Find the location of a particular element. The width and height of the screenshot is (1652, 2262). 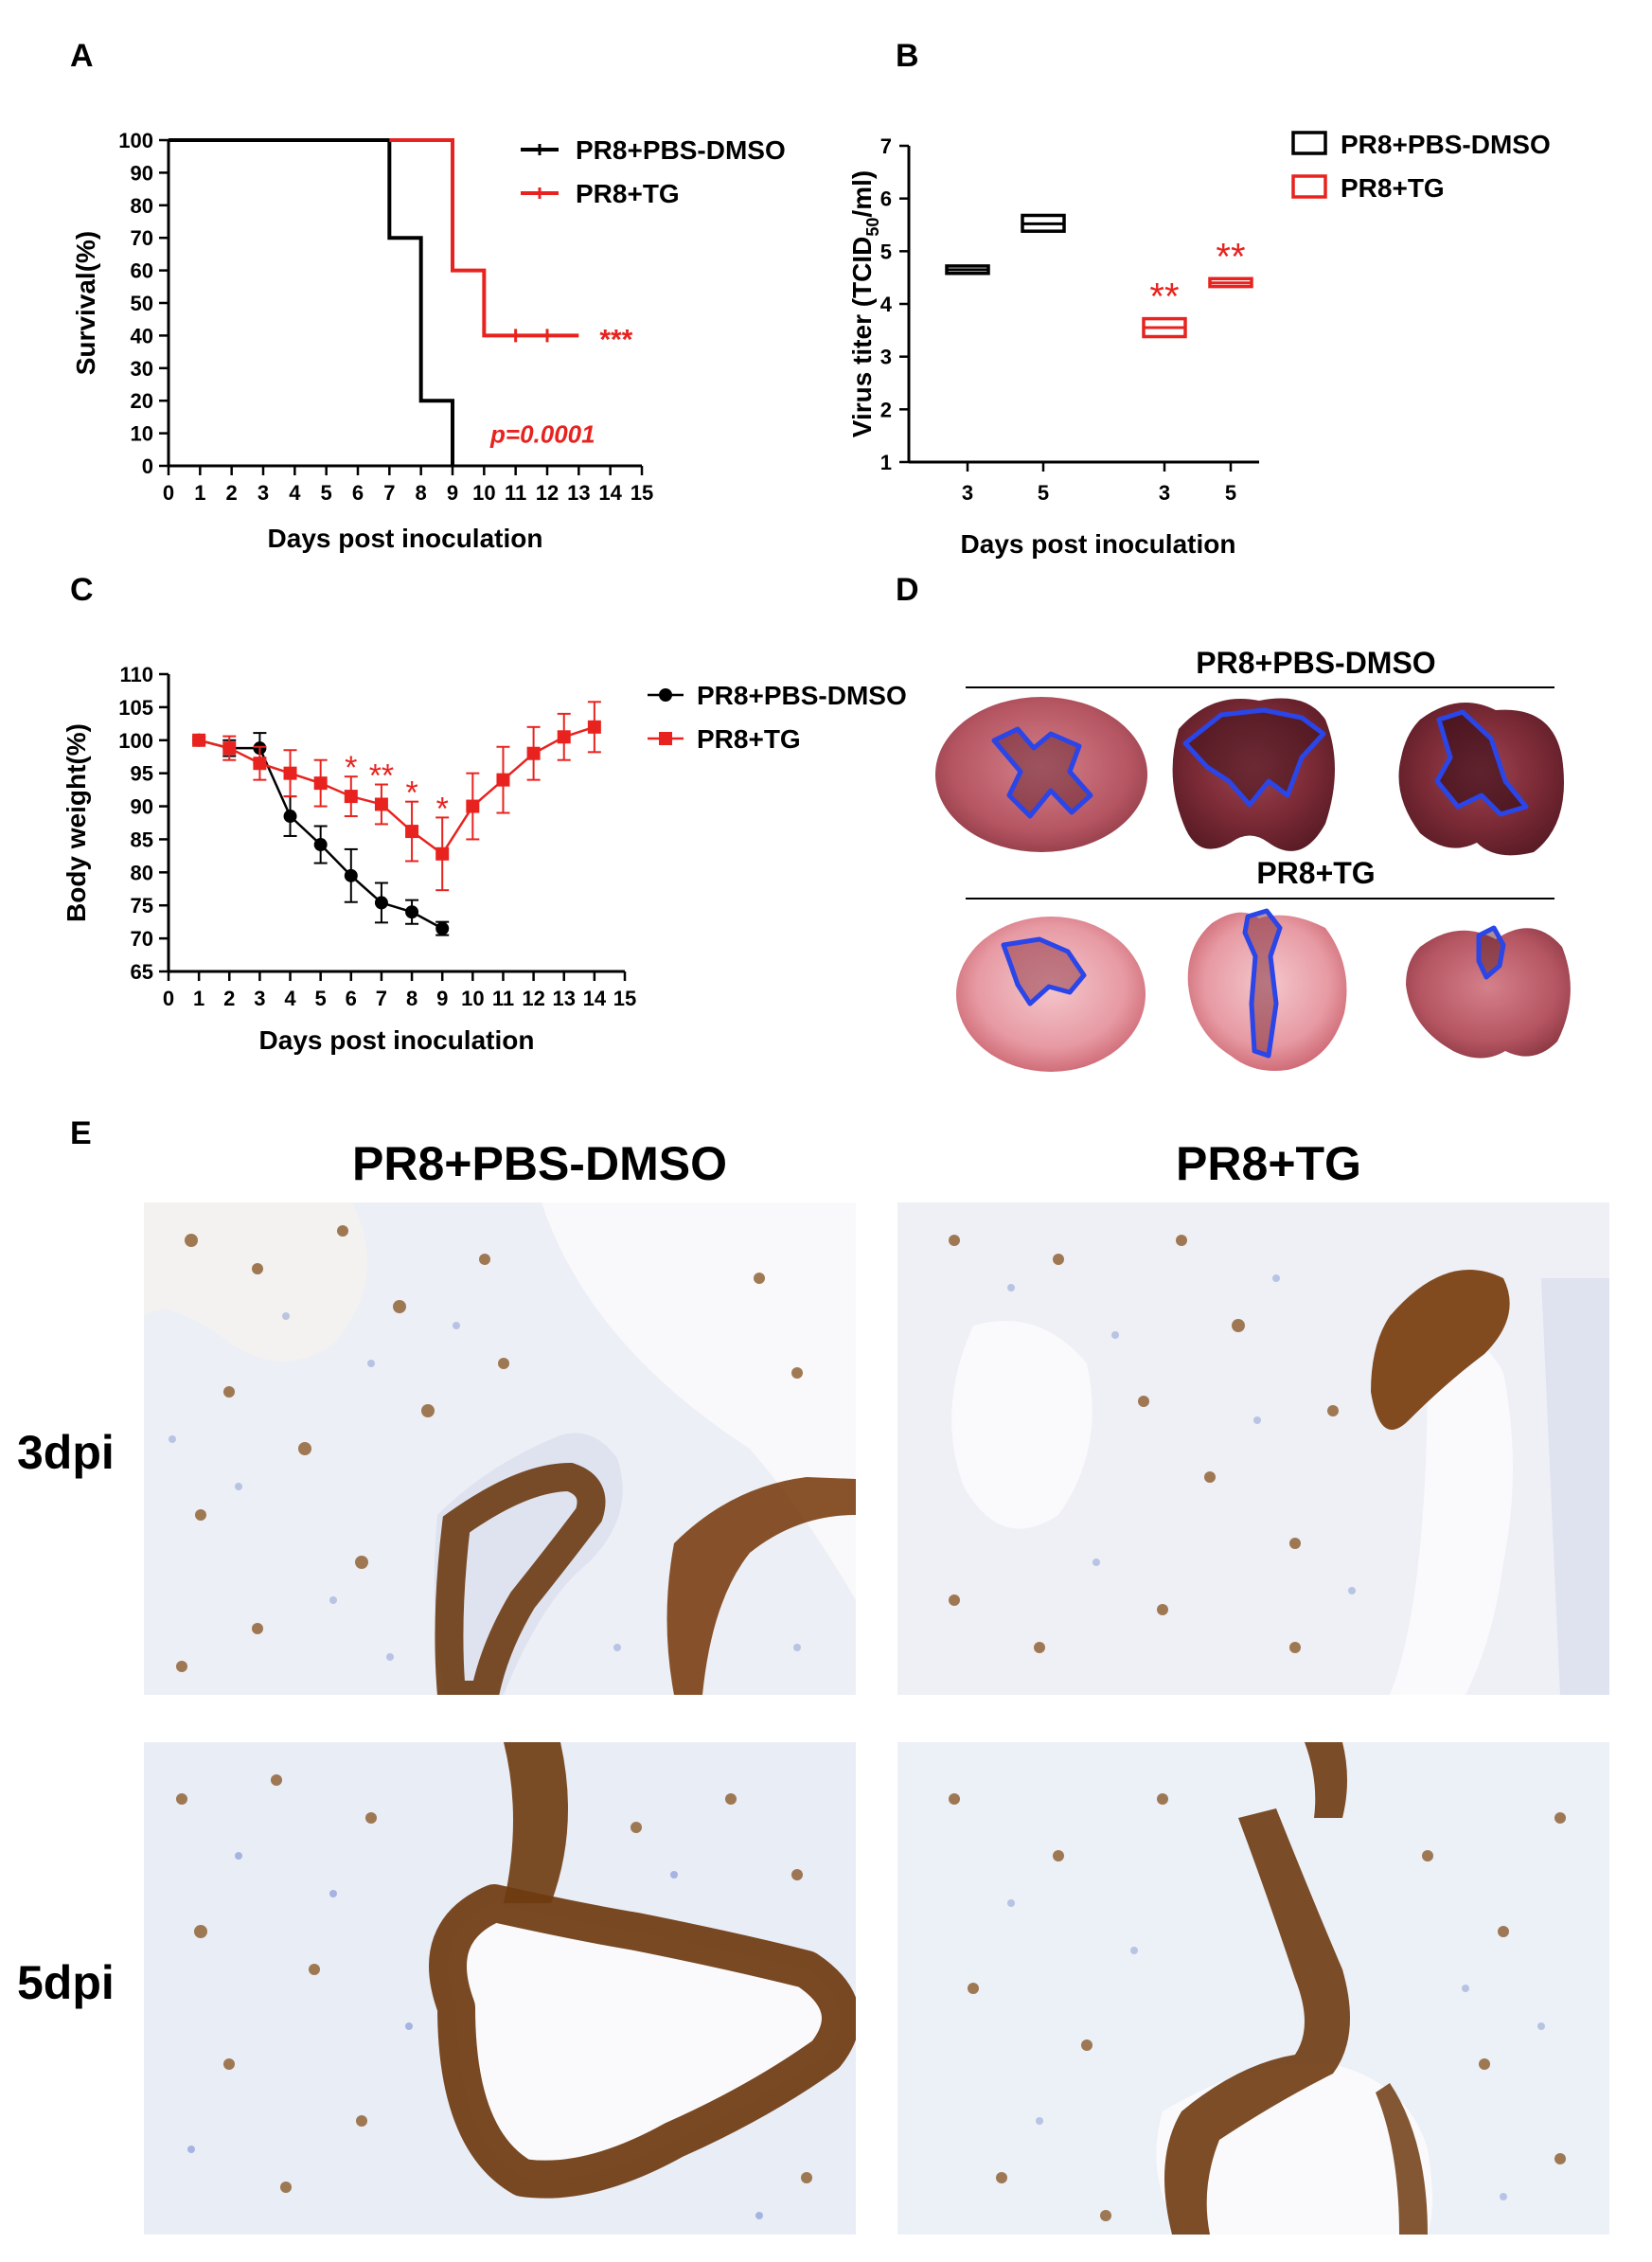

chart-b-x-tick-label: 5 is located at coordinates (1230, 493).